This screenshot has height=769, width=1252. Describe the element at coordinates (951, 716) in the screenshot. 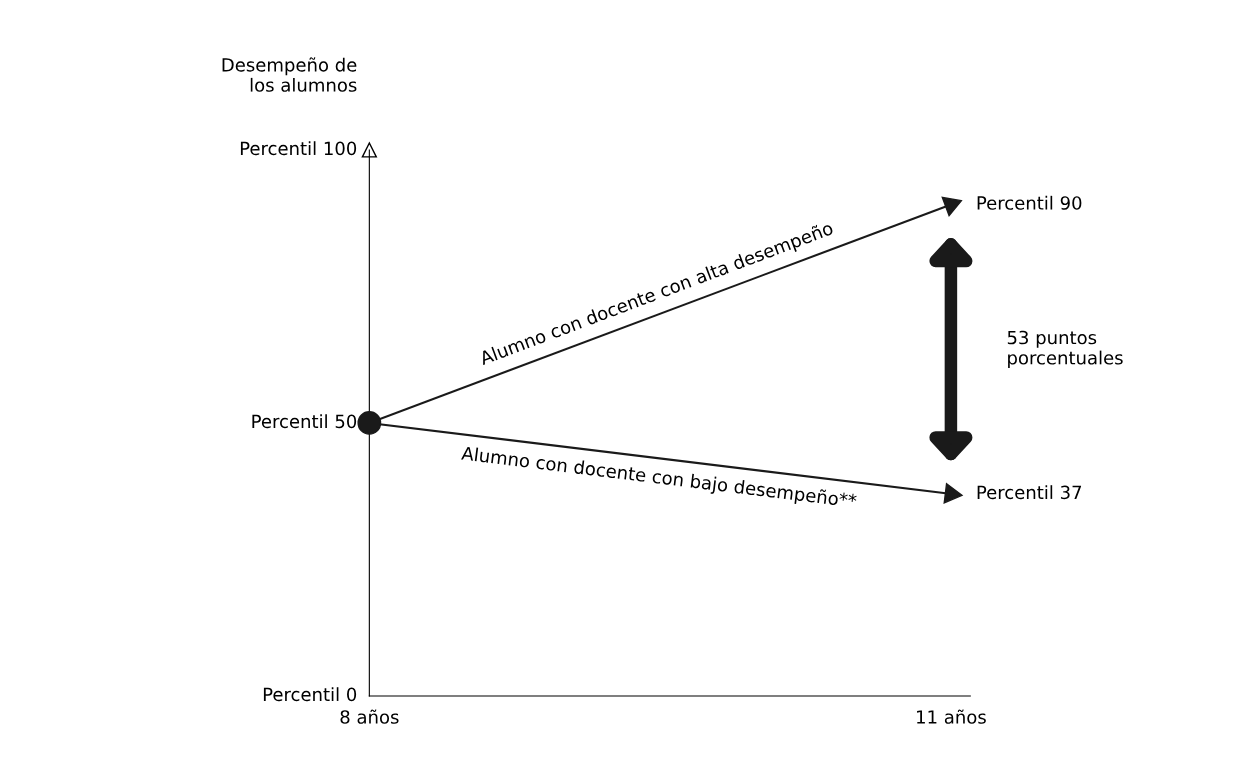

I see `x-tick-label: 11 años` at that location.